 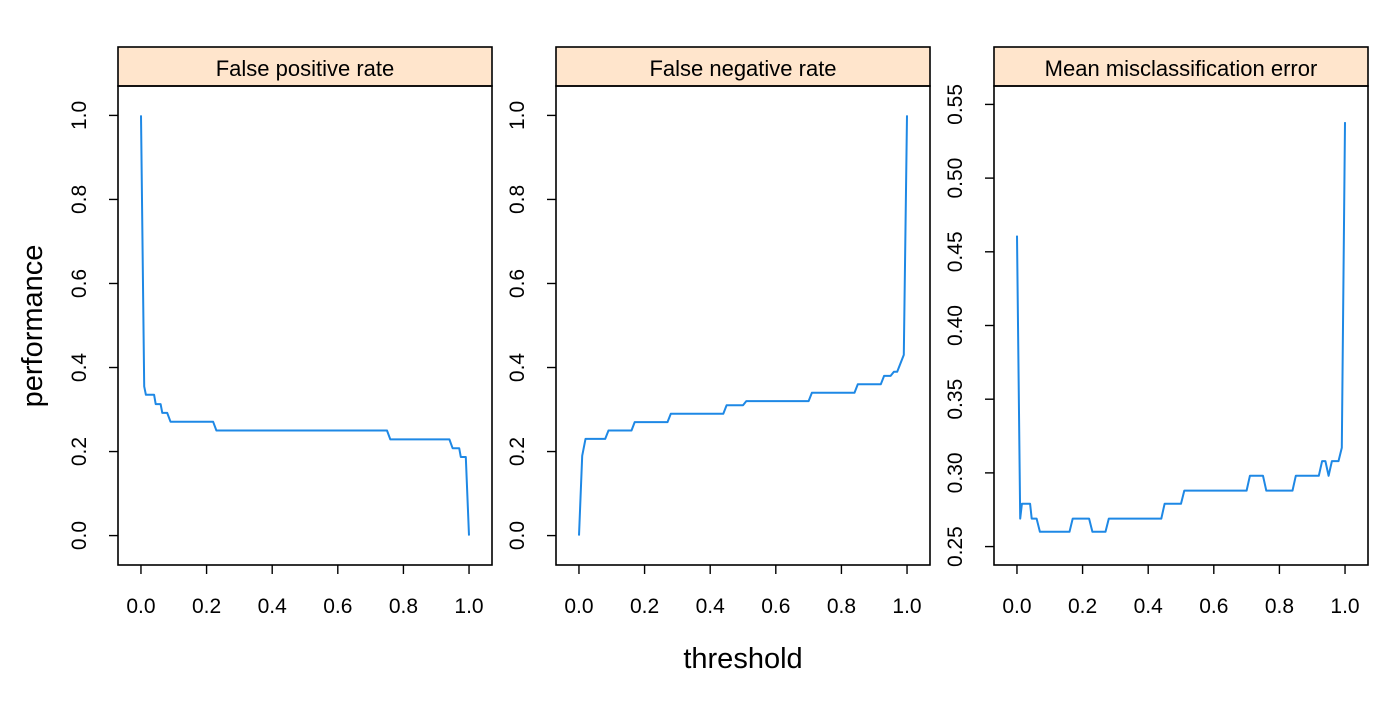 I want to click on panel-title: Mean misclassification error, so click(x=1181, y=68).